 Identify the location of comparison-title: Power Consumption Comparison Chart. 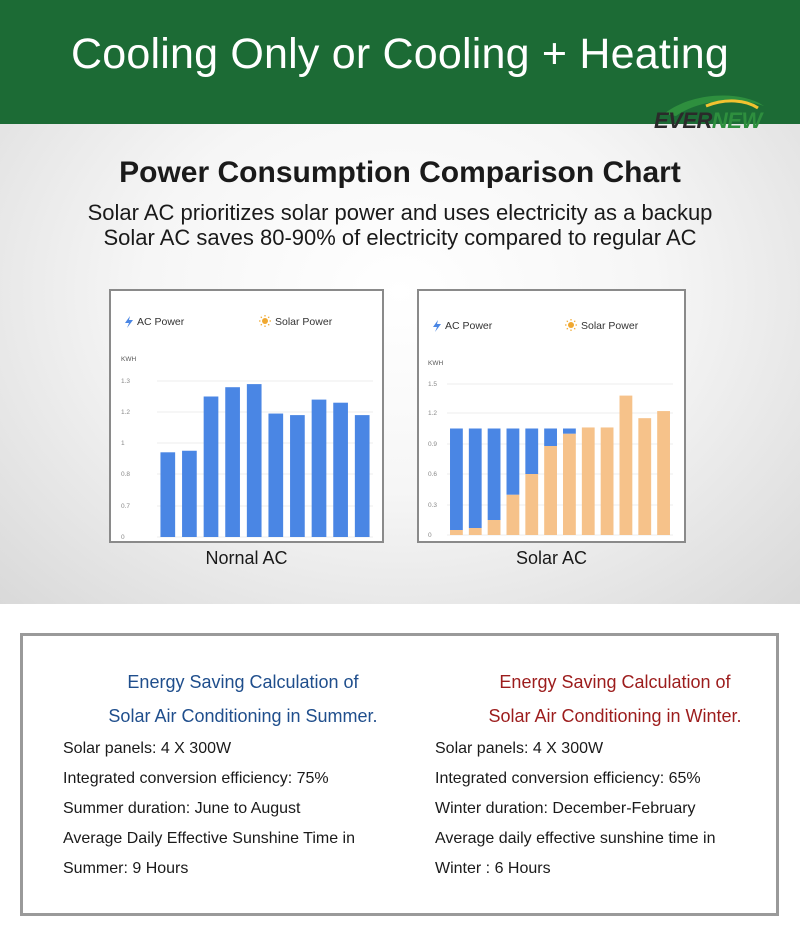
(400, 172).